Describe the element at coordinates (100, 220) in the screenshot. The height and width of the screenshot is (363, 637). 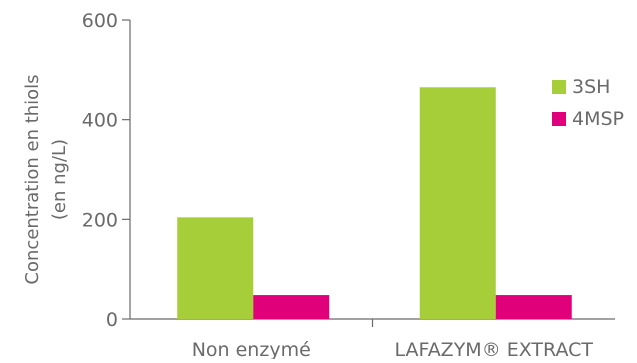
I see `y-tick-label: 200` at that location.